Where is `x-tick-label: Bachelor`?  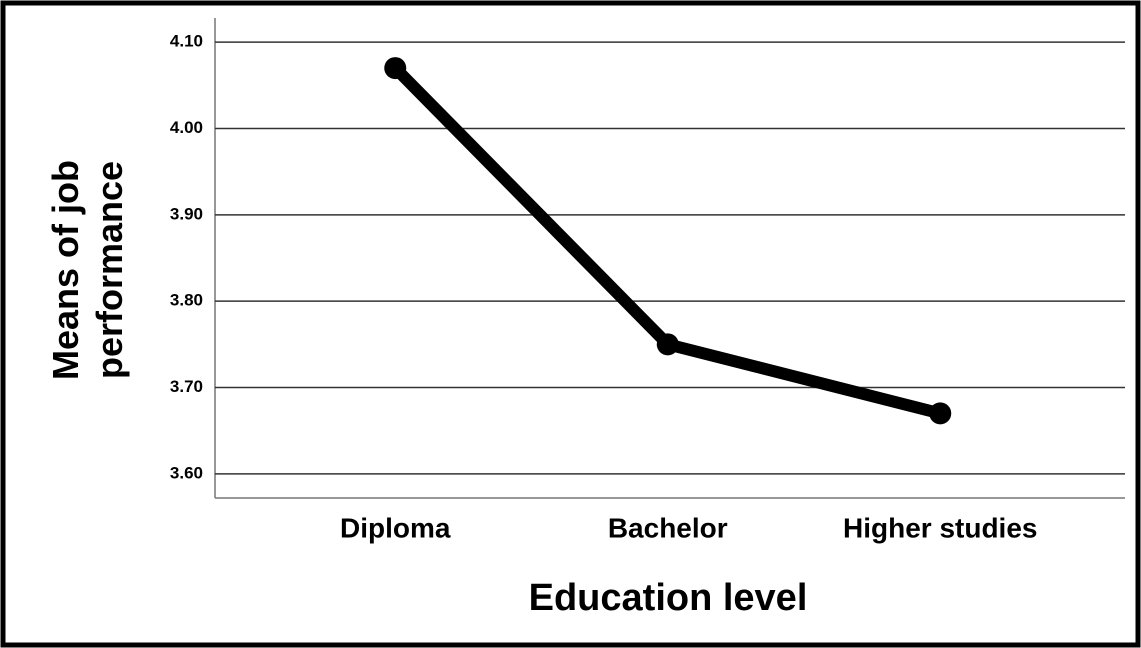
x-tick-label: Bachelor is located at coordinates (668, 527).